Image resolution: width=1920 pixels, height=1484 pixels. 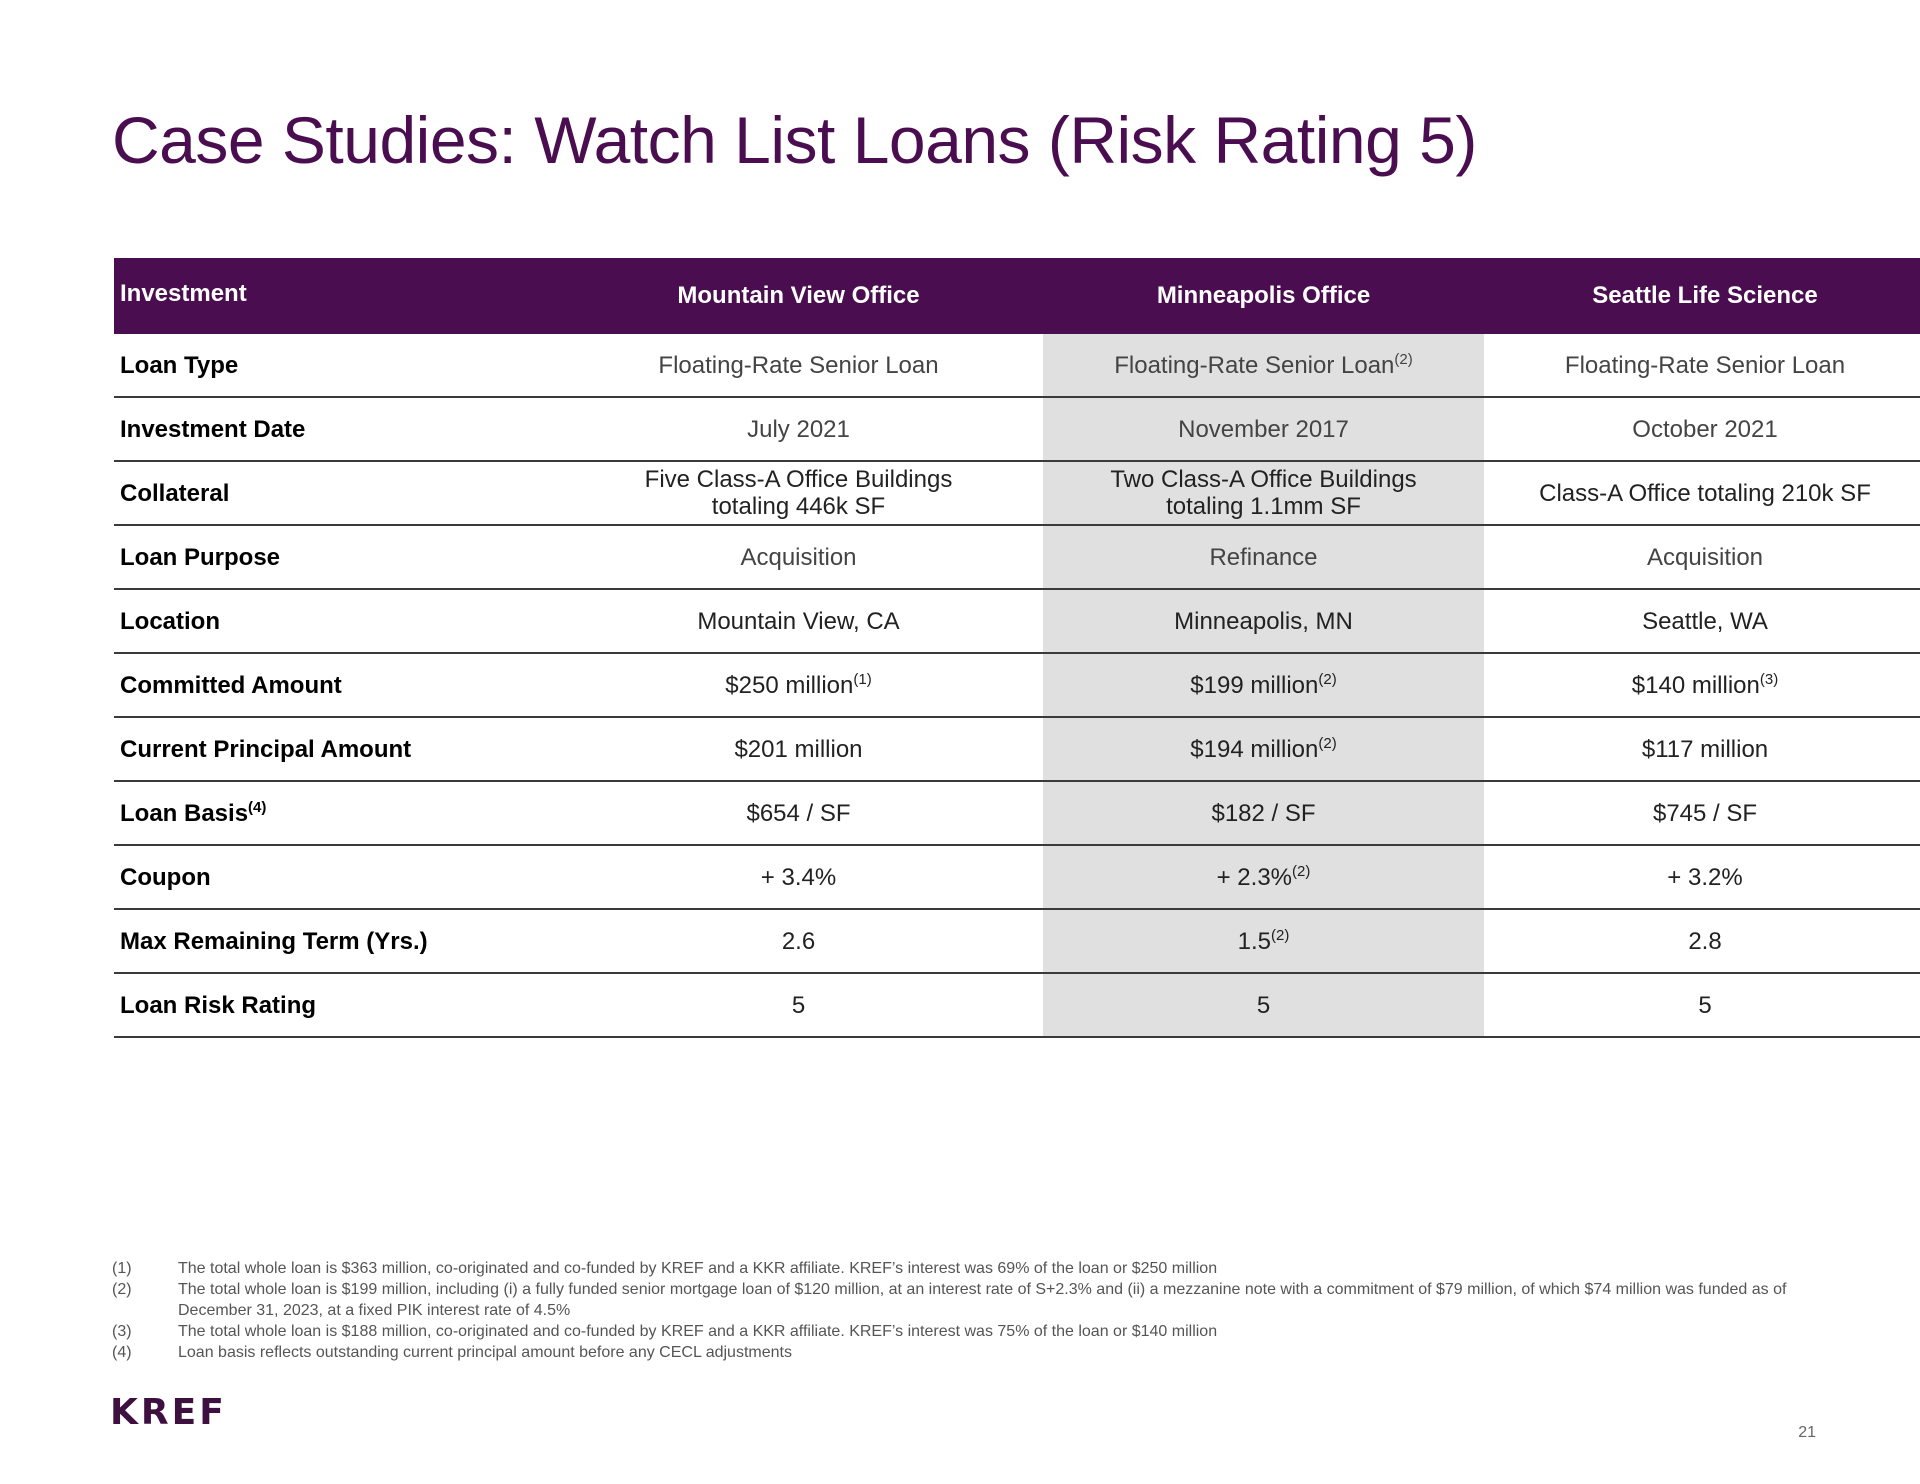 I want to click on table-cell: 2.6, so click(x=798, y=941).